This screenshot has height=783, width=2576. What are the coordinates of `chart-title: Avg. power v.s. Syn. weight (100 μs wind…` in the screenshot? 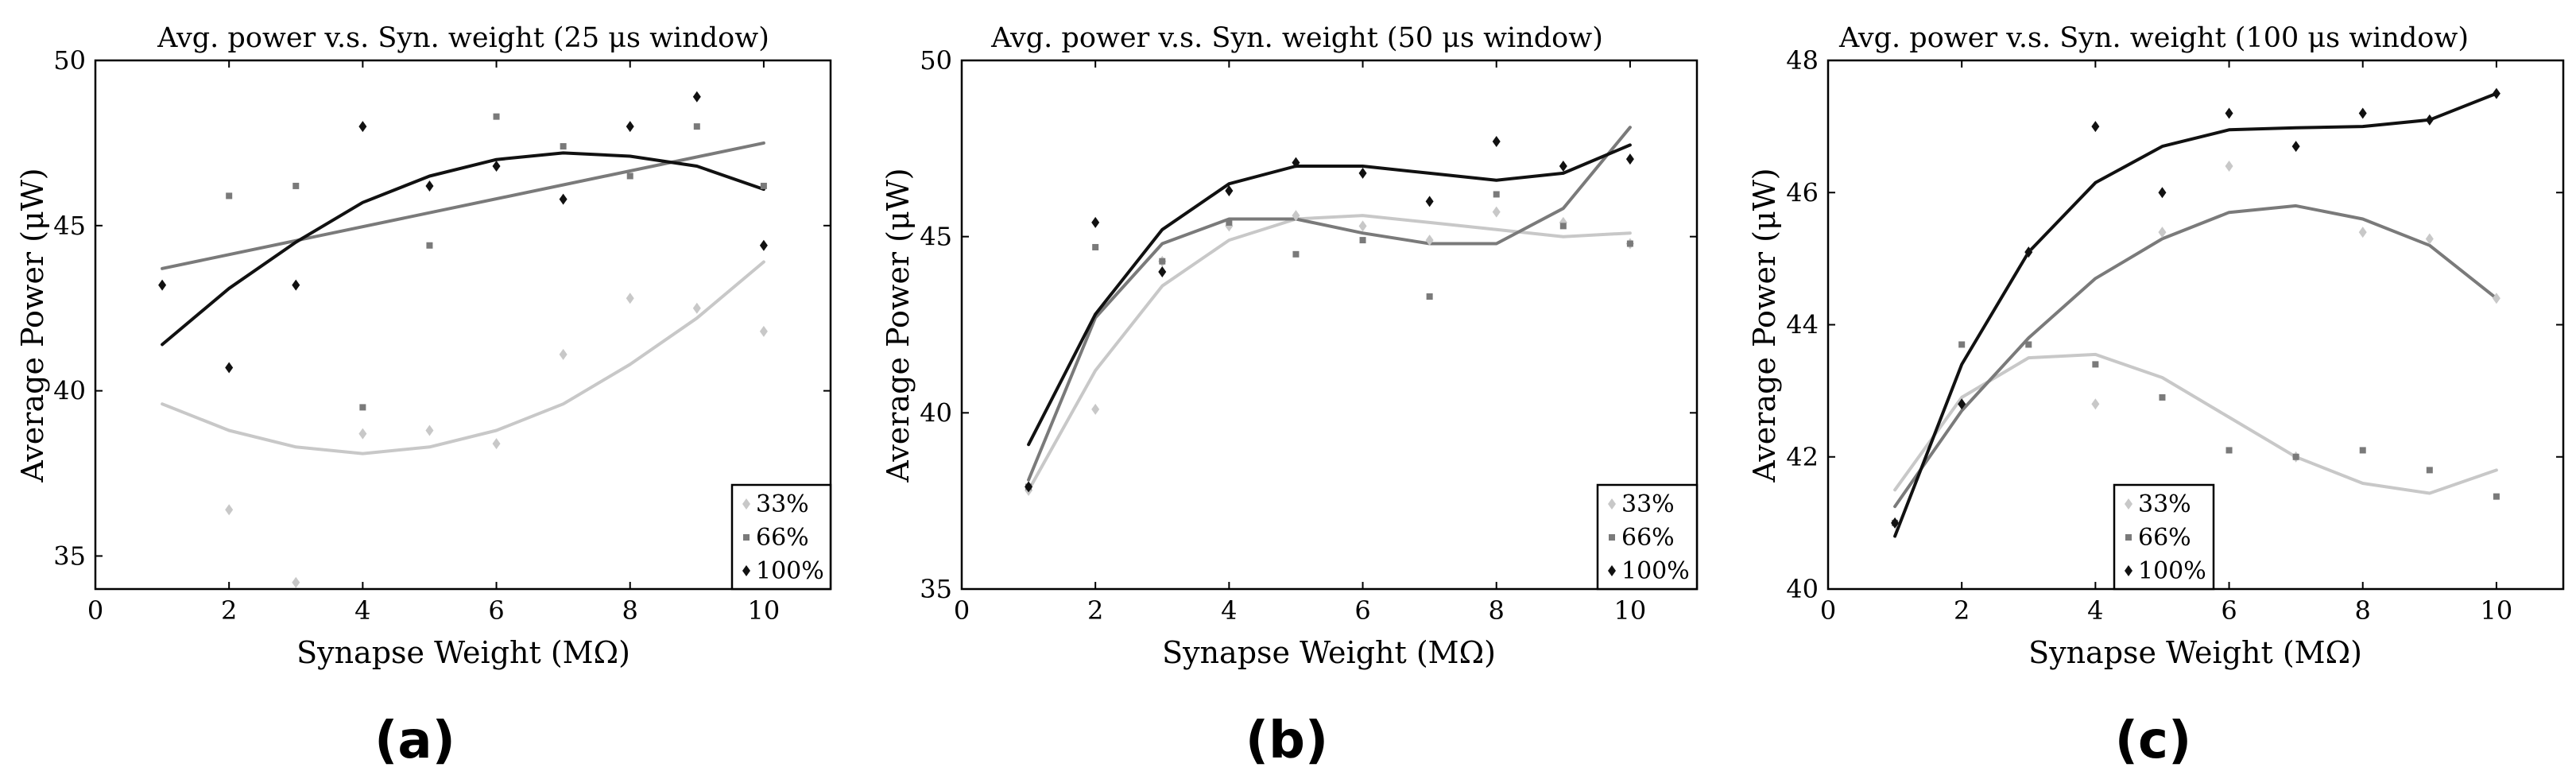 It's located at (2153, 38).